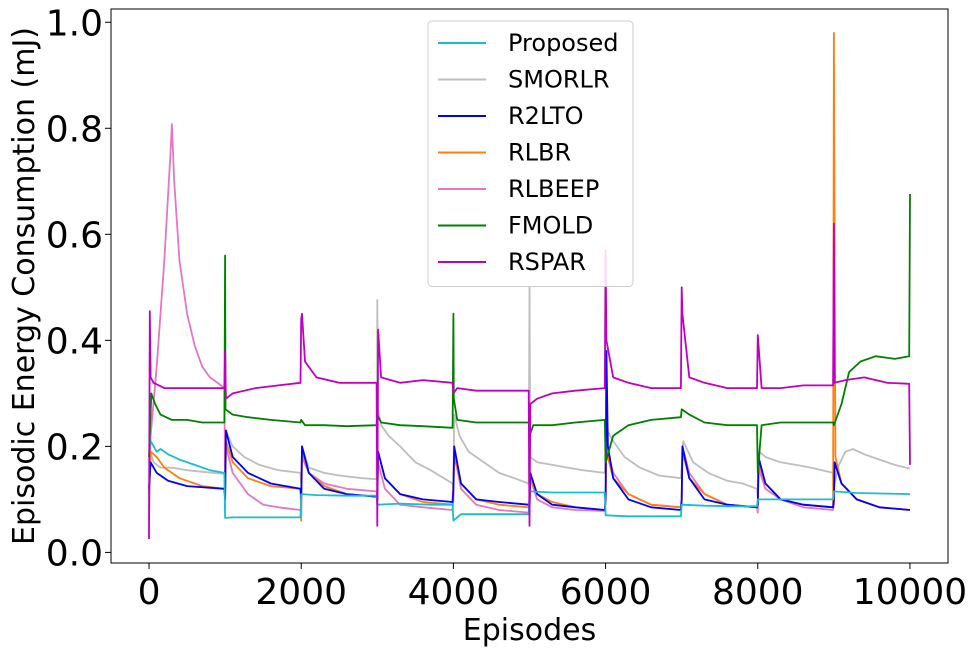  What do you see at coordinates (606, 592) in the screenshot?
I see `x-tick-label: 6000` at bounding box center [606, 592].